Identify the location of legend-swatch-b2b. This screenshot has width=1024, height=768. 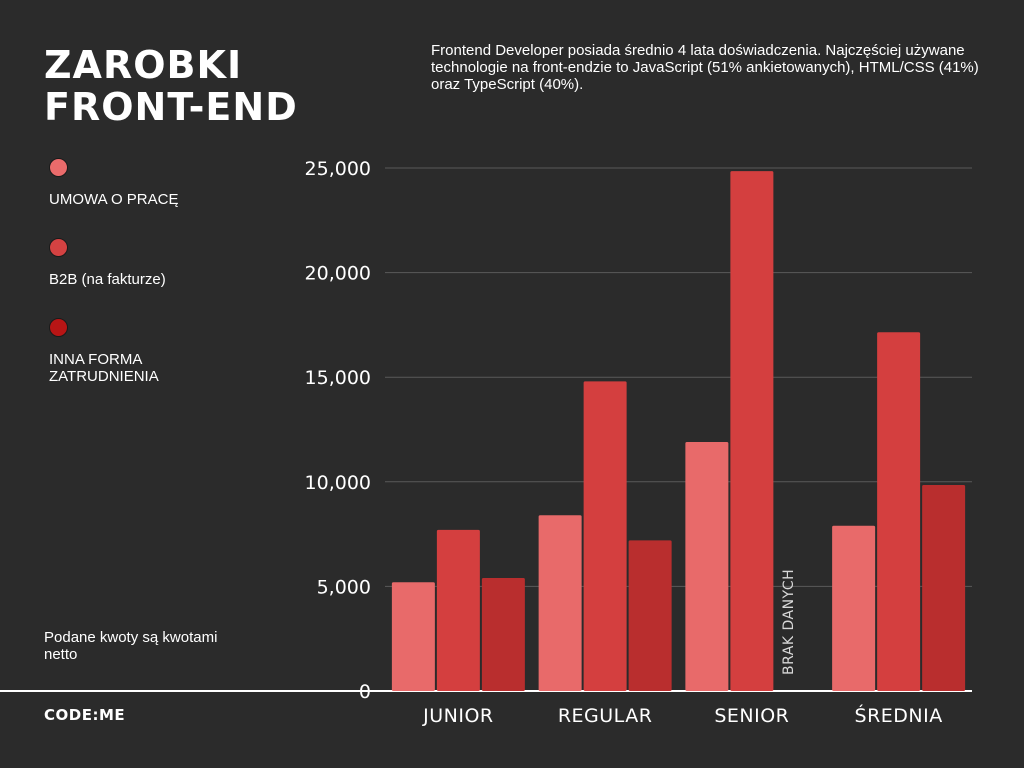
(58, 247).